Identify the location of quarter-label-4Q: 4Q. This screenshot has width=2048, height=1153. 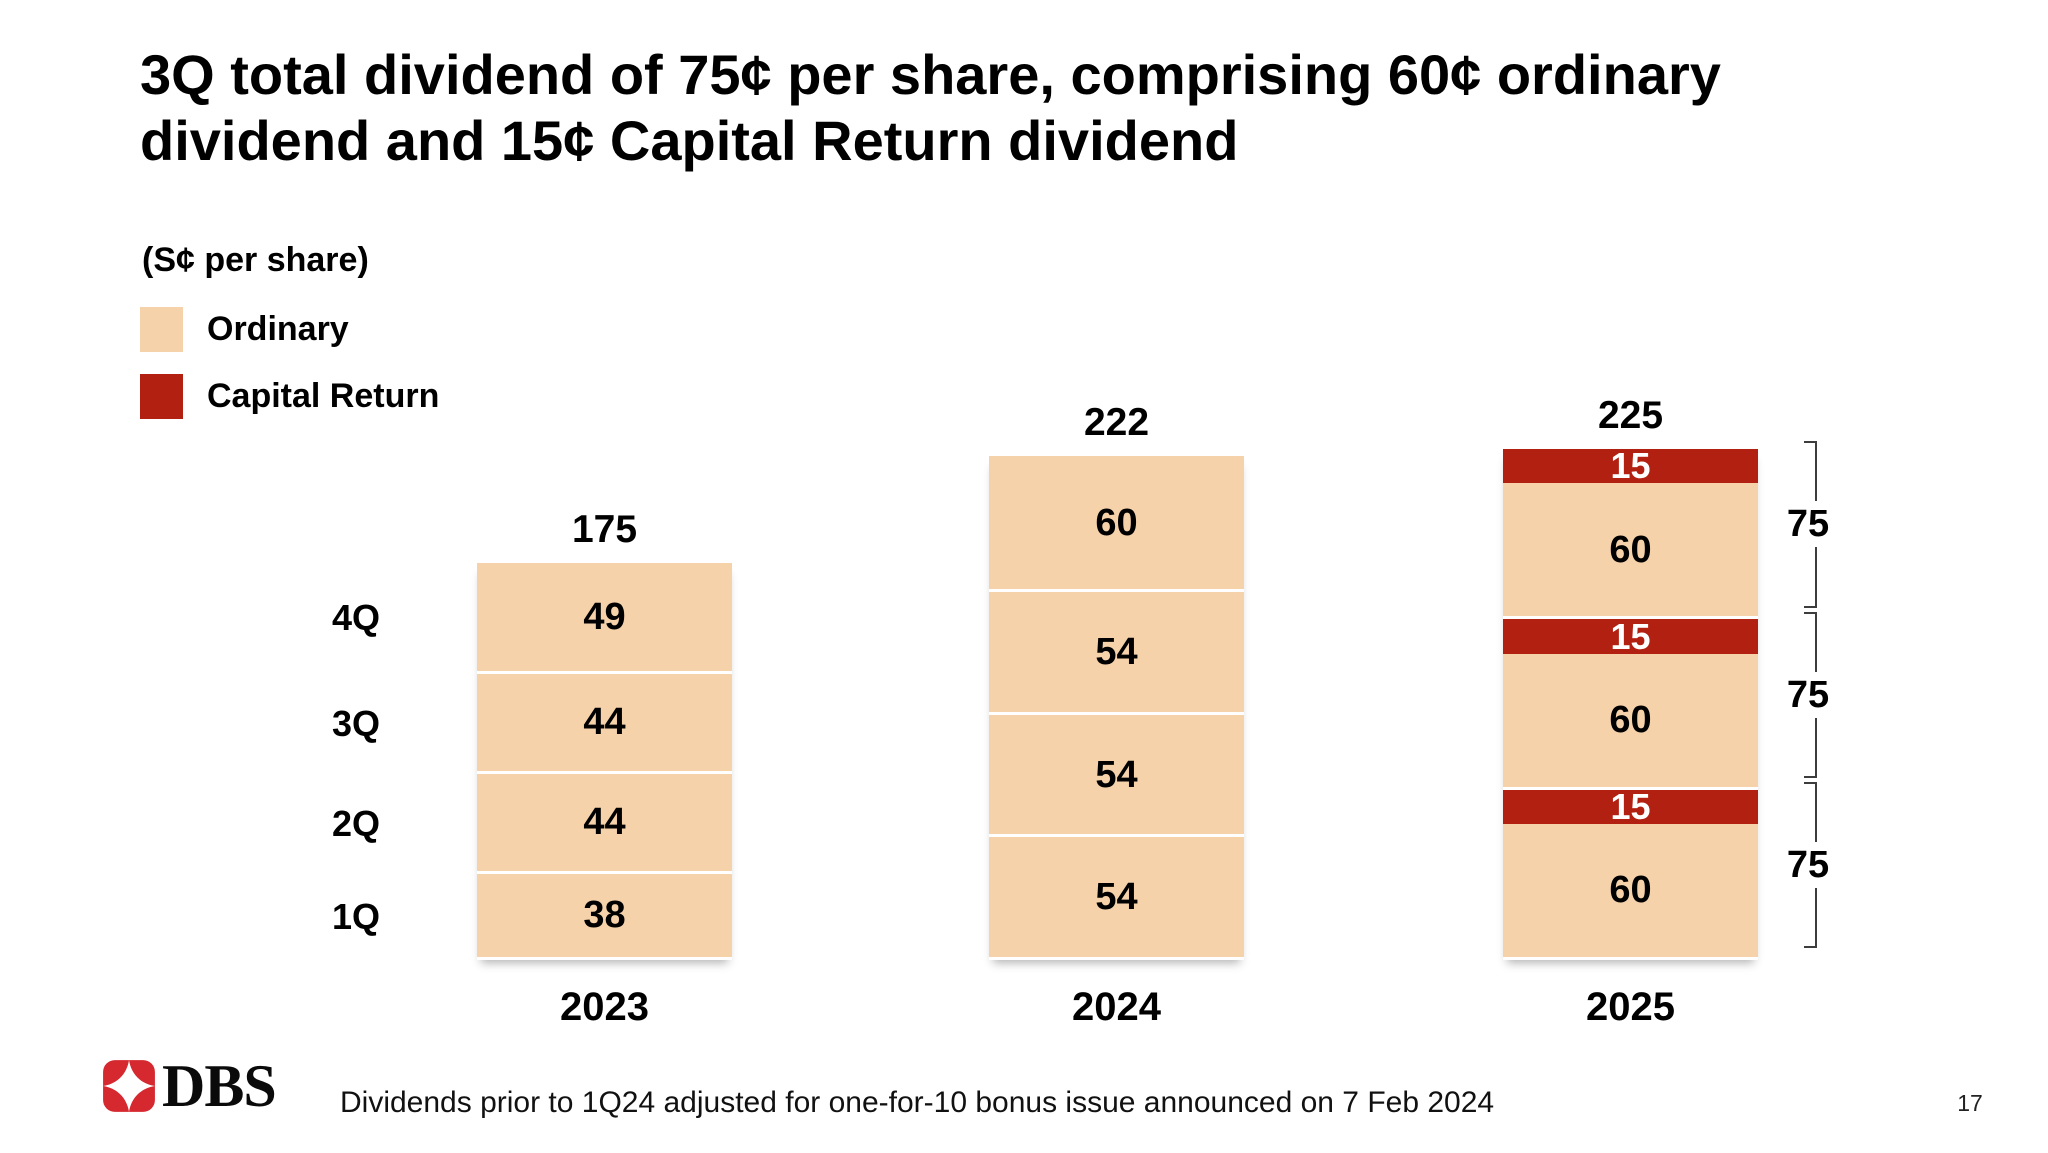
(355, 618).